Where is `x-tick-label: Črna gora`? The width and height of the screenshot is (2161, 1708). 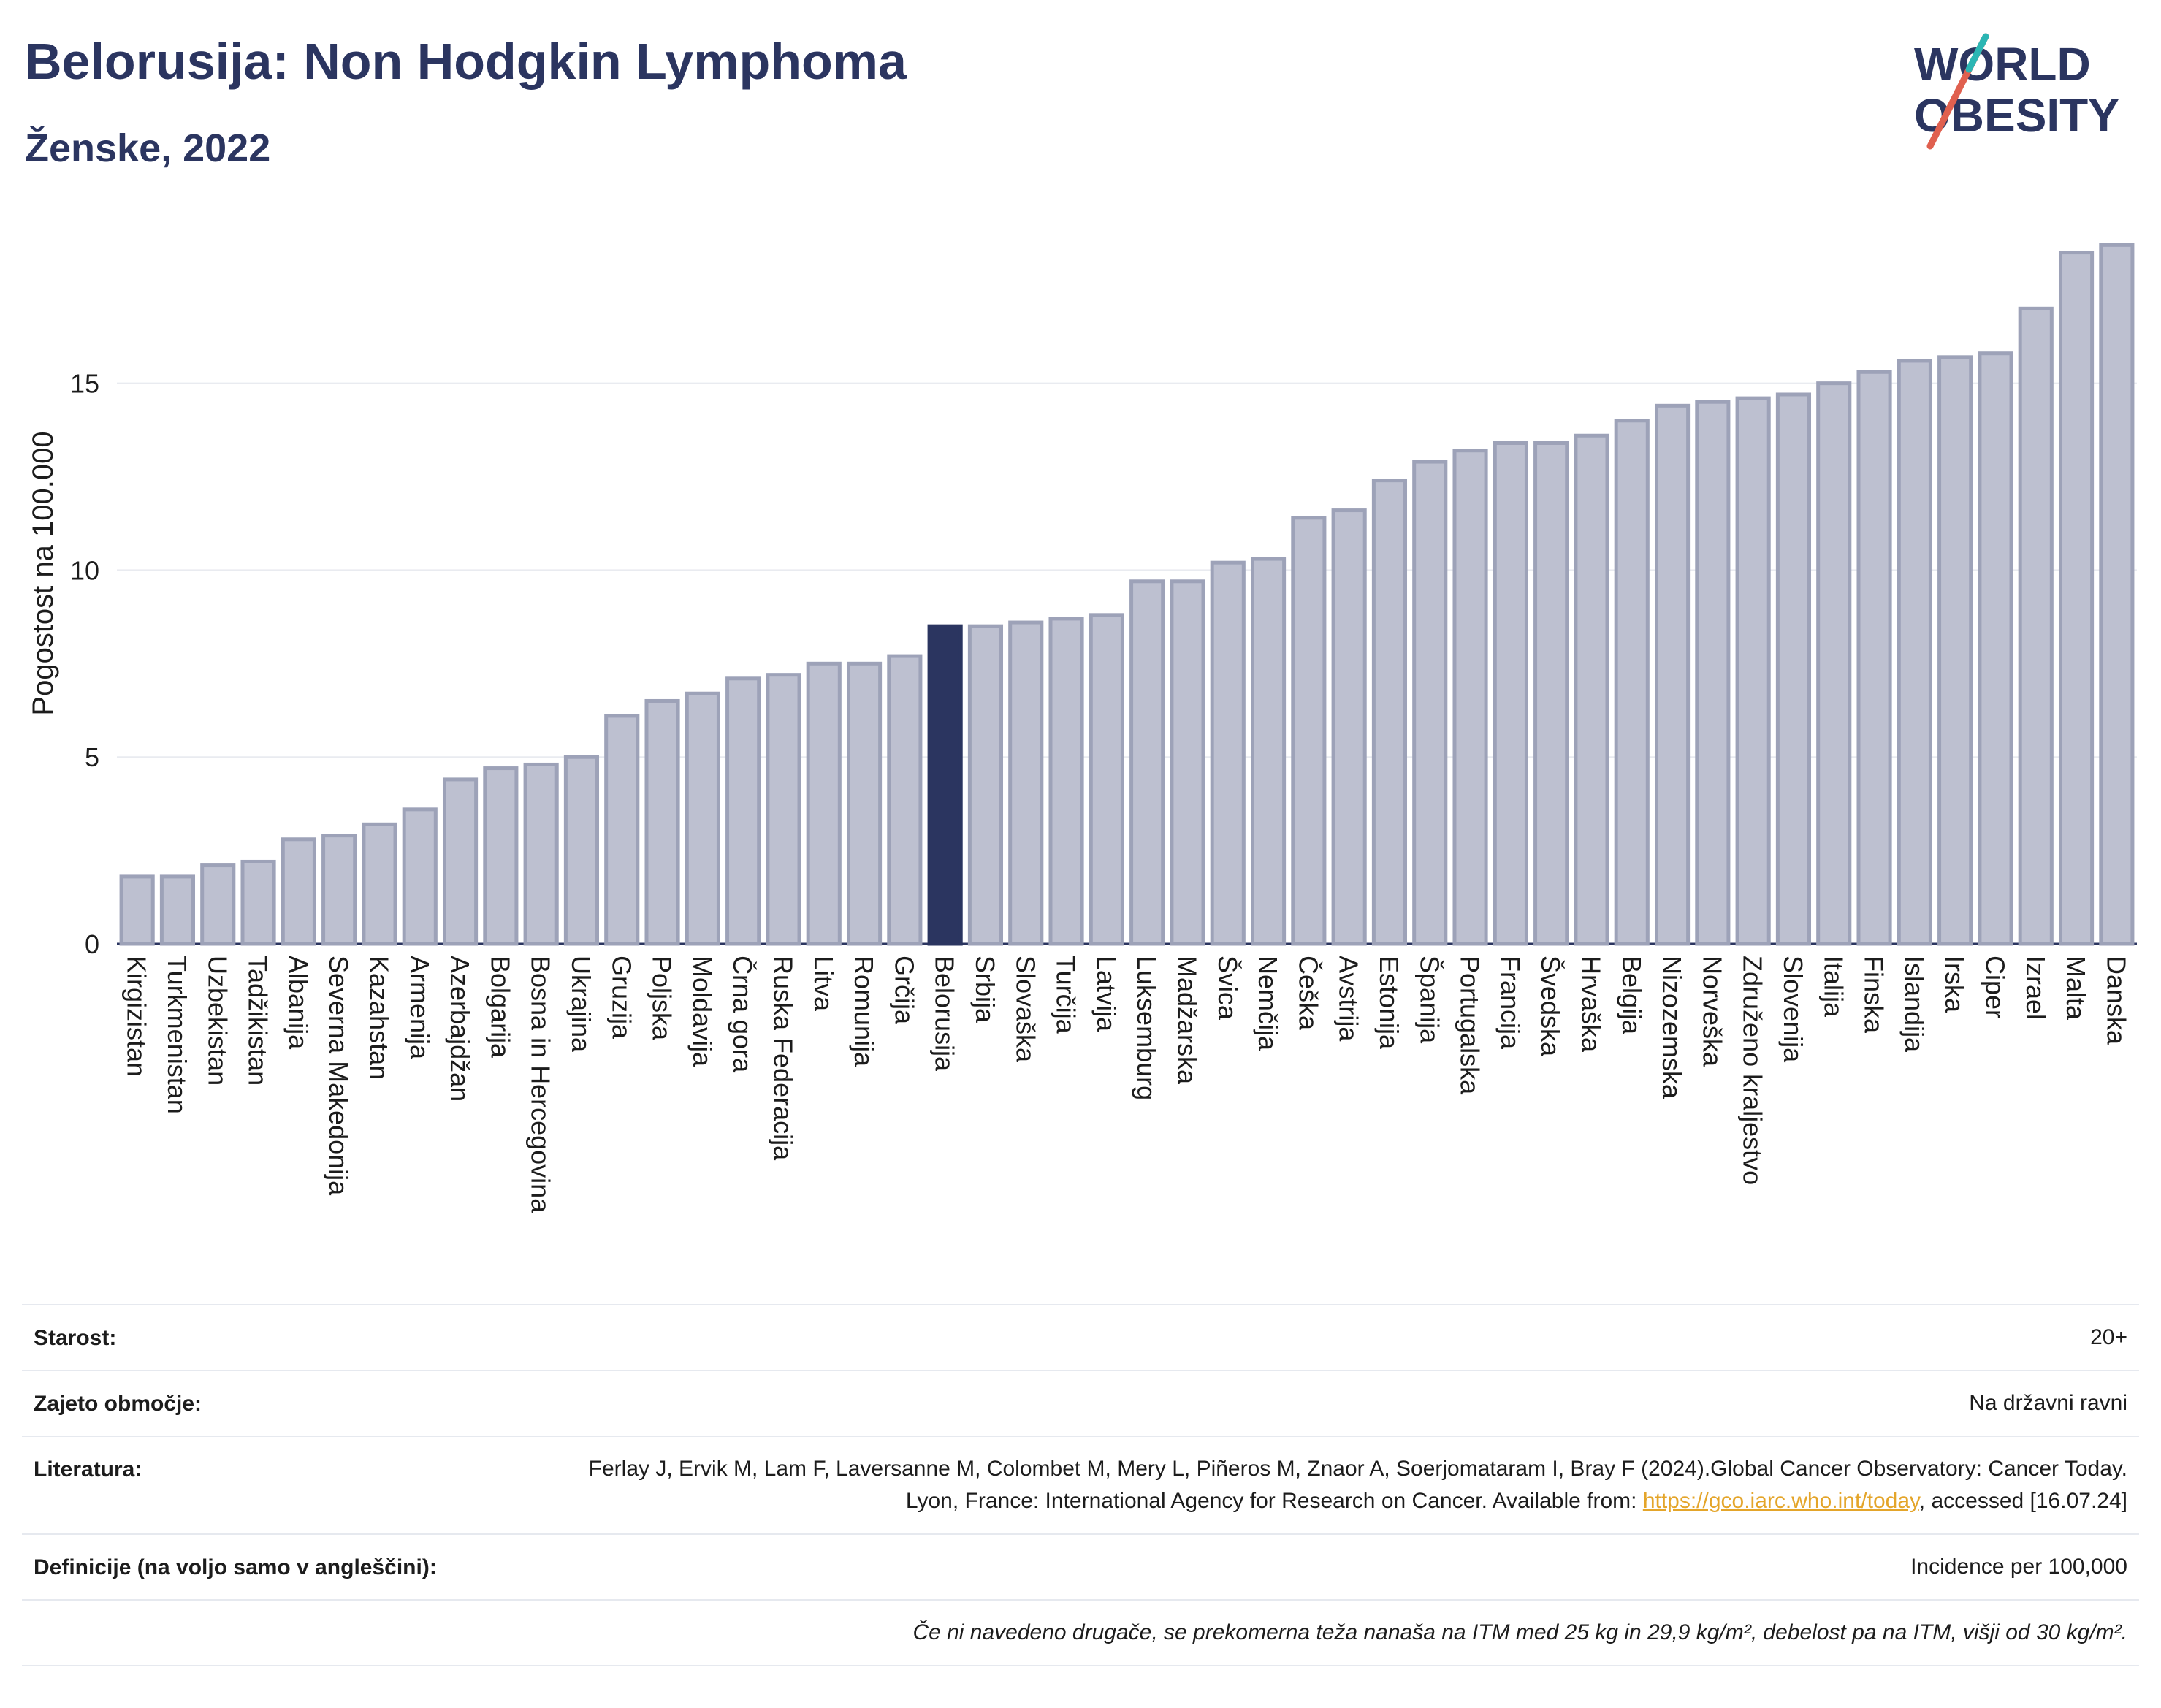
x-tick-label: Črna gora is located at coordinates (743, 1015).